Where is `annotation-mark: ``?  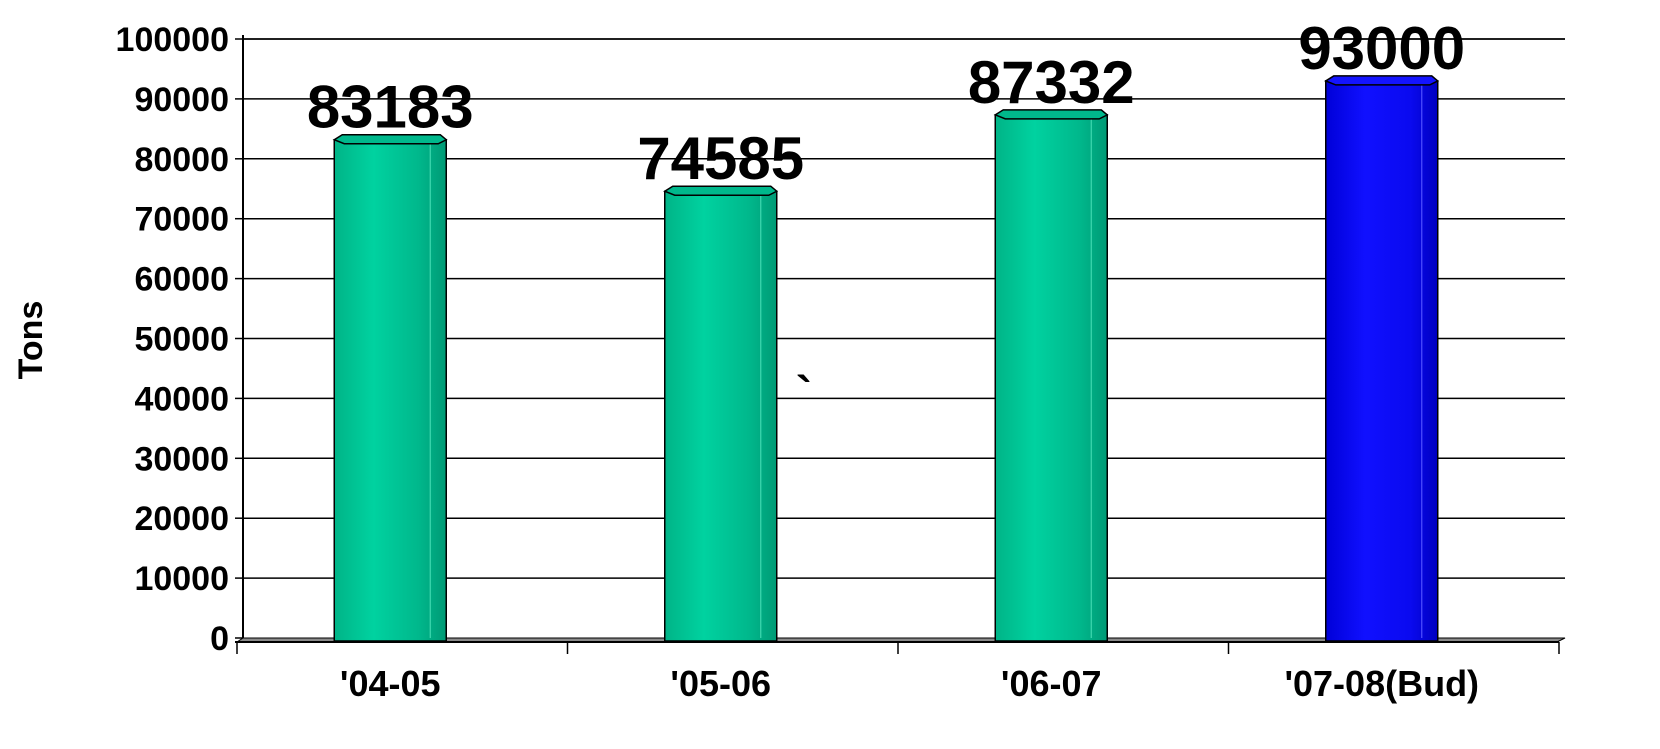
annotation-mark: ` is located at coordinates (804, 394).